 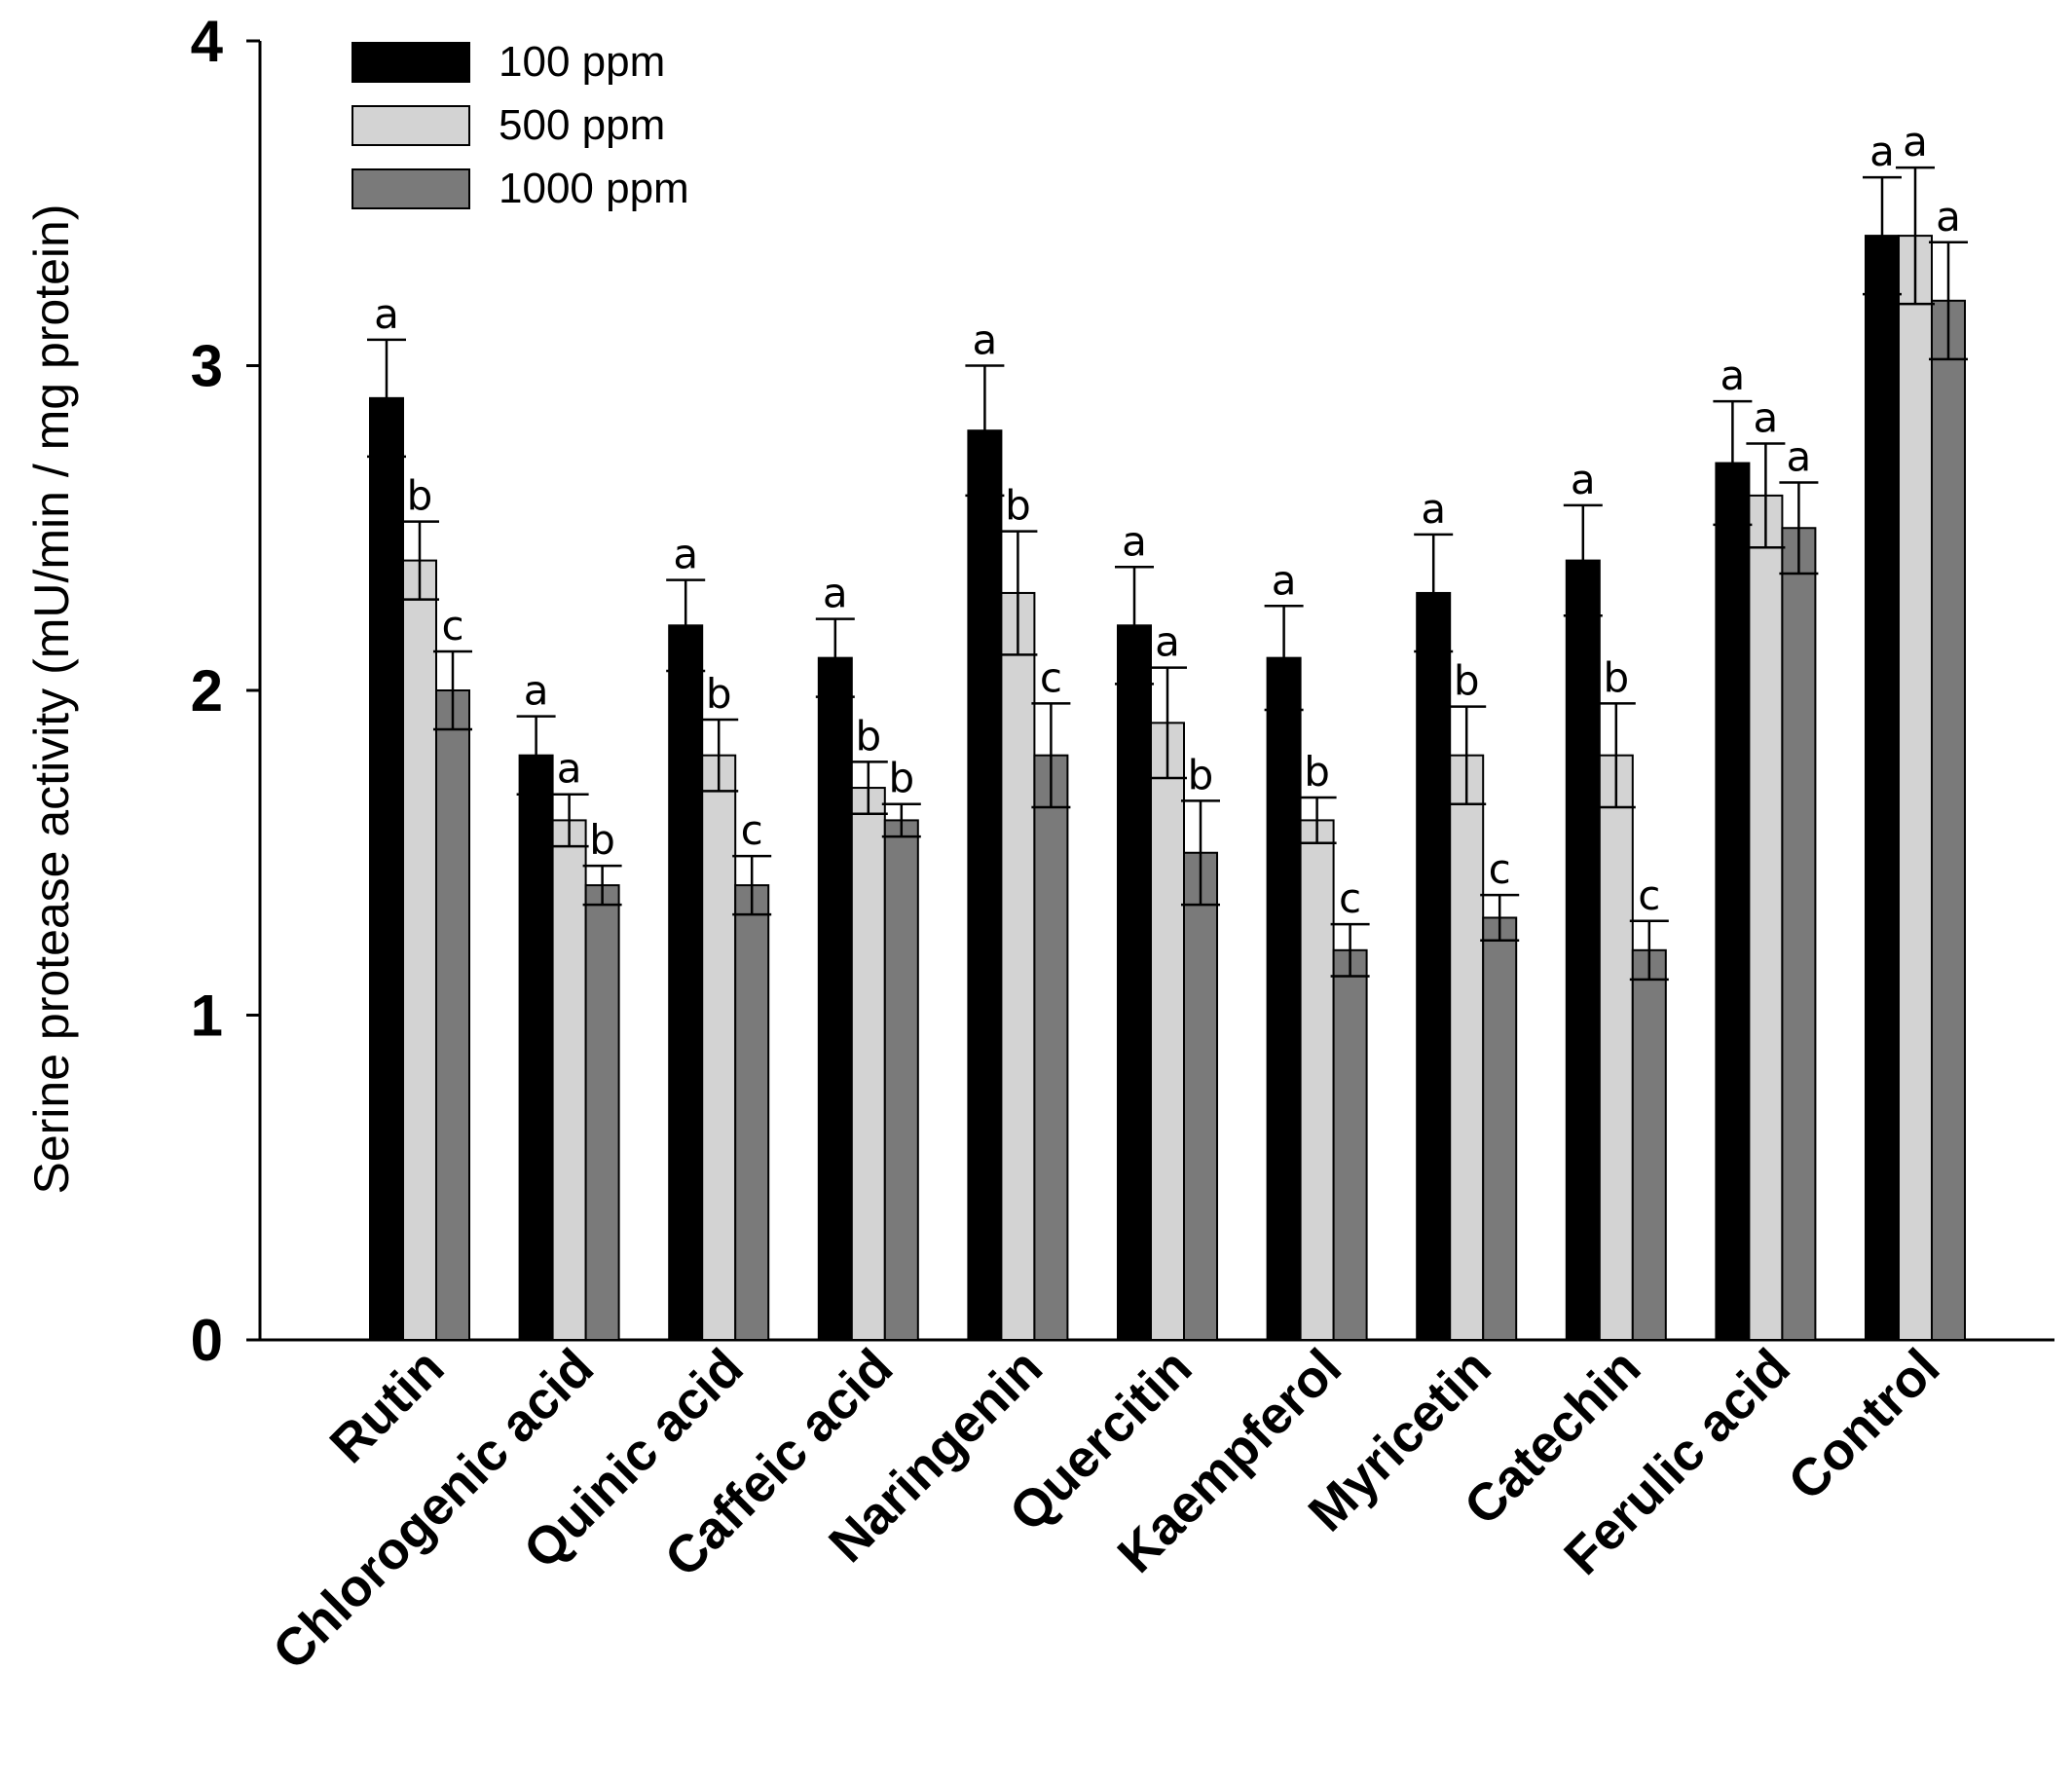 I want to click on y-tick-label: 3, so click(x=207, y=367).